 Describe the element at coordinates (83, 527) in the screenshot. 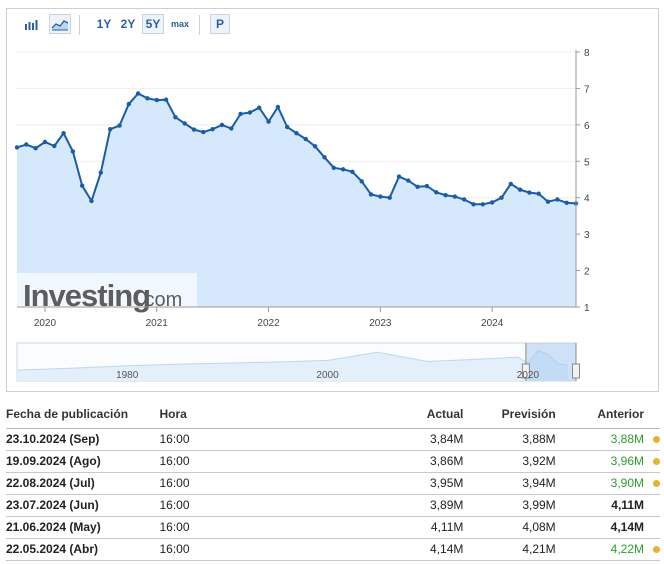

I see `release-date: 21.06.2024 (May)` at that location.